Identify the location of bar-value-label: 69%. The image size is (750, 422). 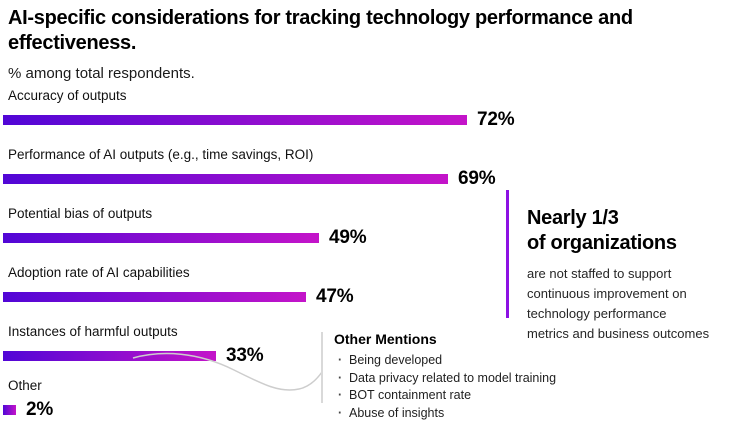
(477, 178).